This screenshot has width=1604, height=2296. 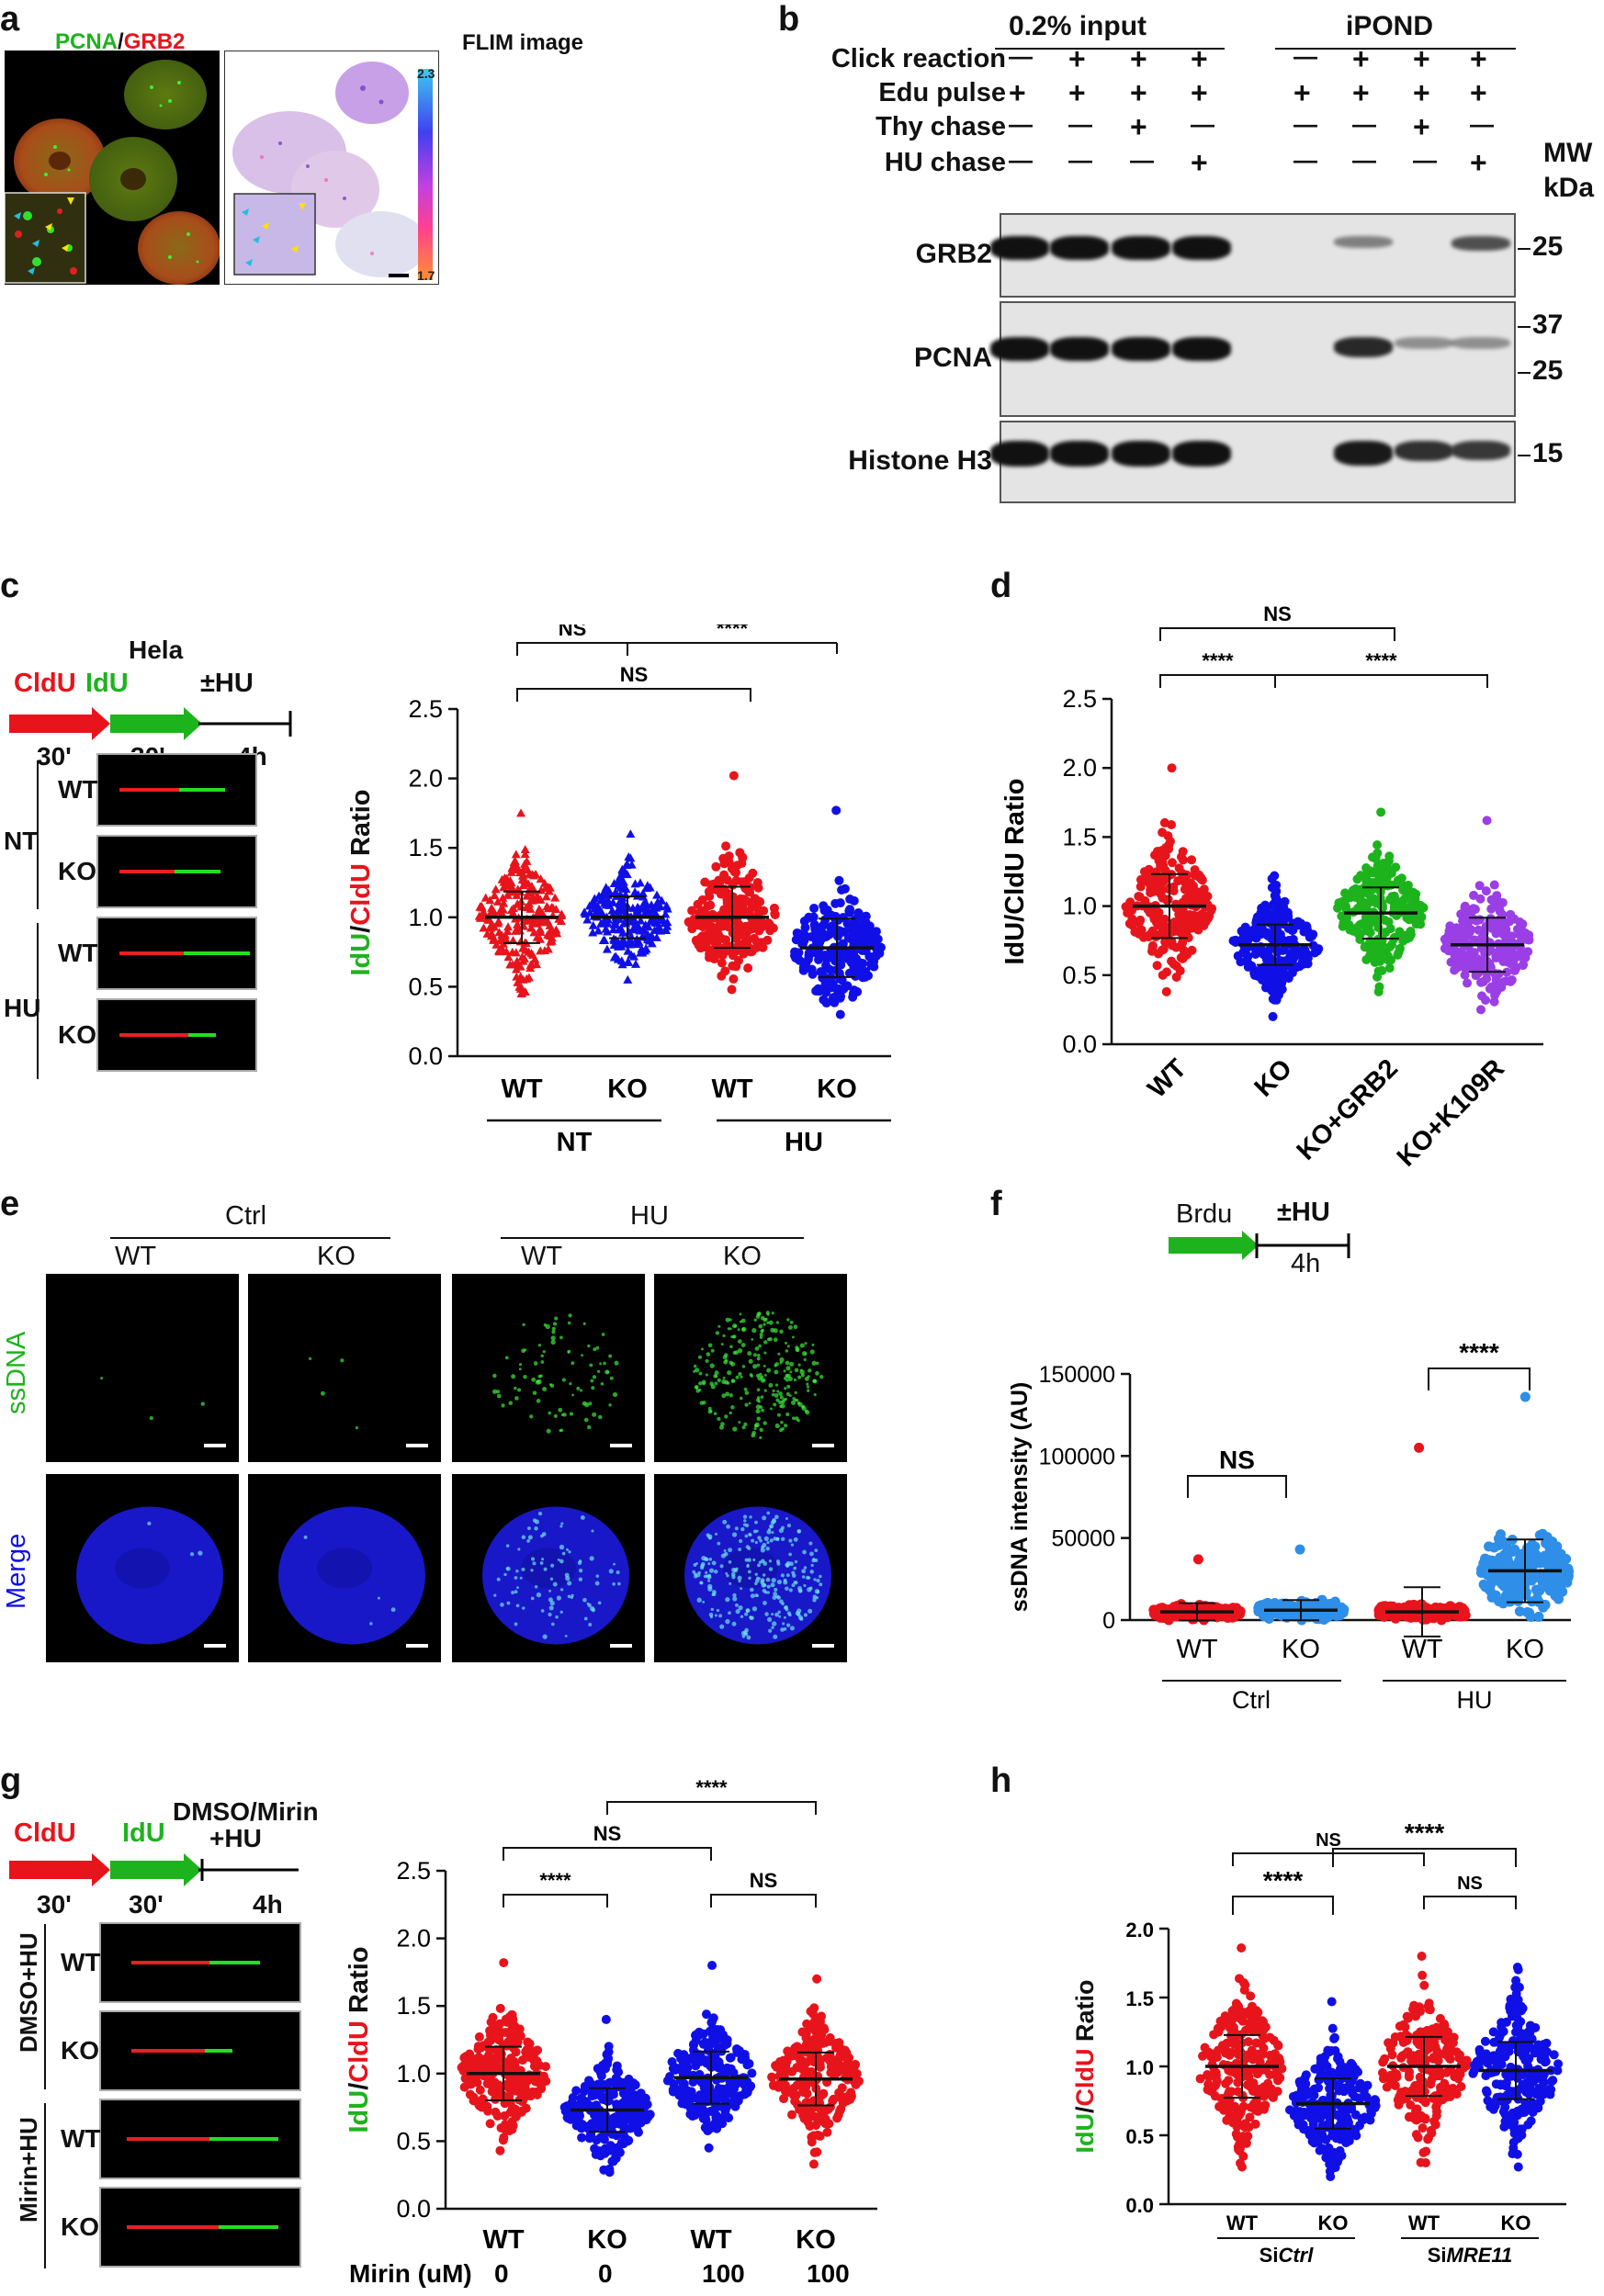 What do you see at coordinates (723, 2273) in the screenshot?
I see `mirin-value: 100` at bounding box center [723, 2273].